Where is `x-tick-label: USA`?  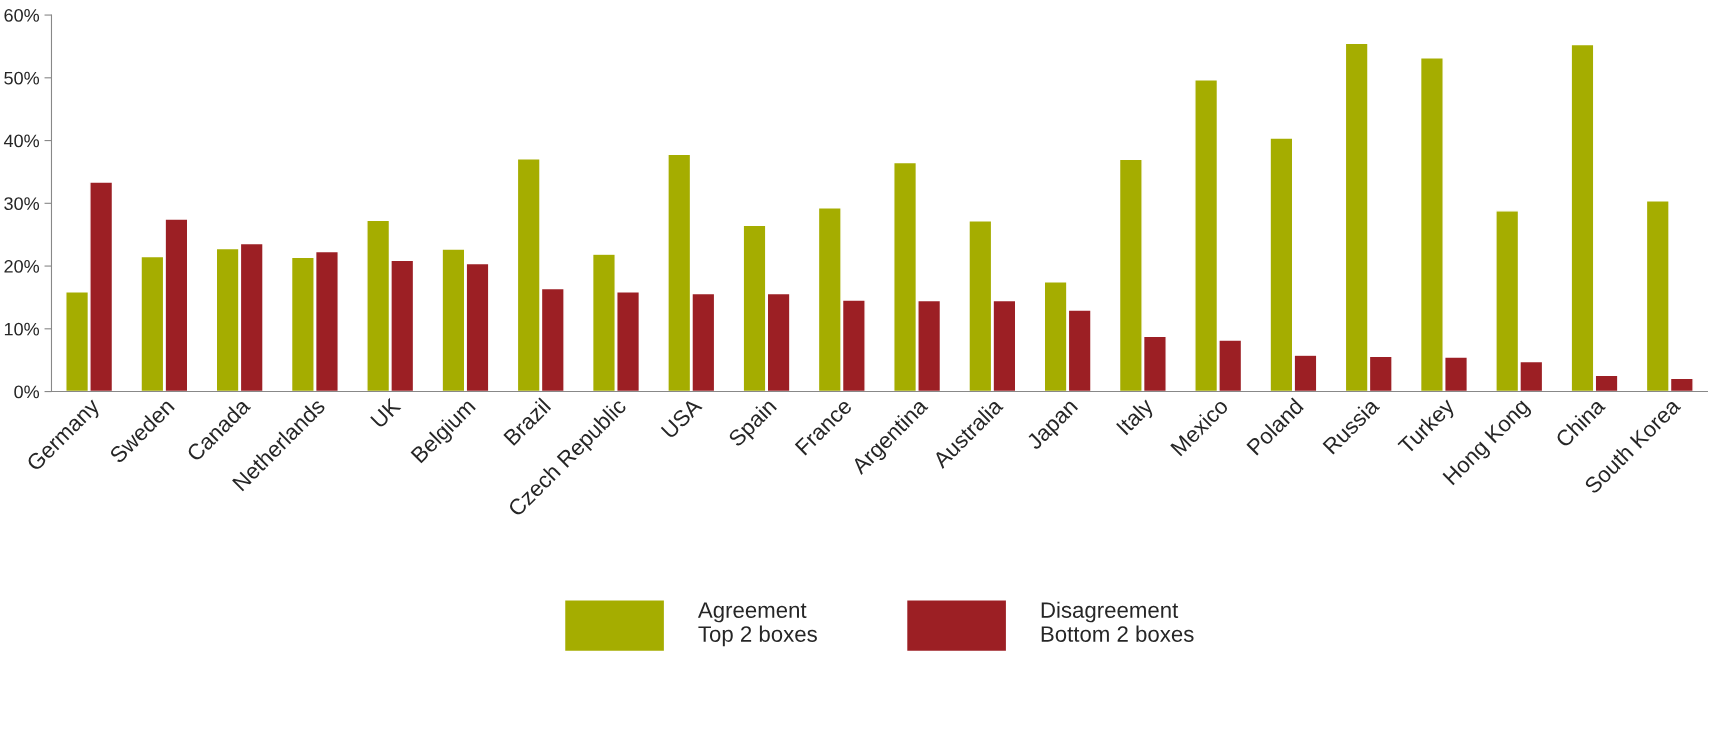 x-tick-label: USA is located at coordinates (681, 418).